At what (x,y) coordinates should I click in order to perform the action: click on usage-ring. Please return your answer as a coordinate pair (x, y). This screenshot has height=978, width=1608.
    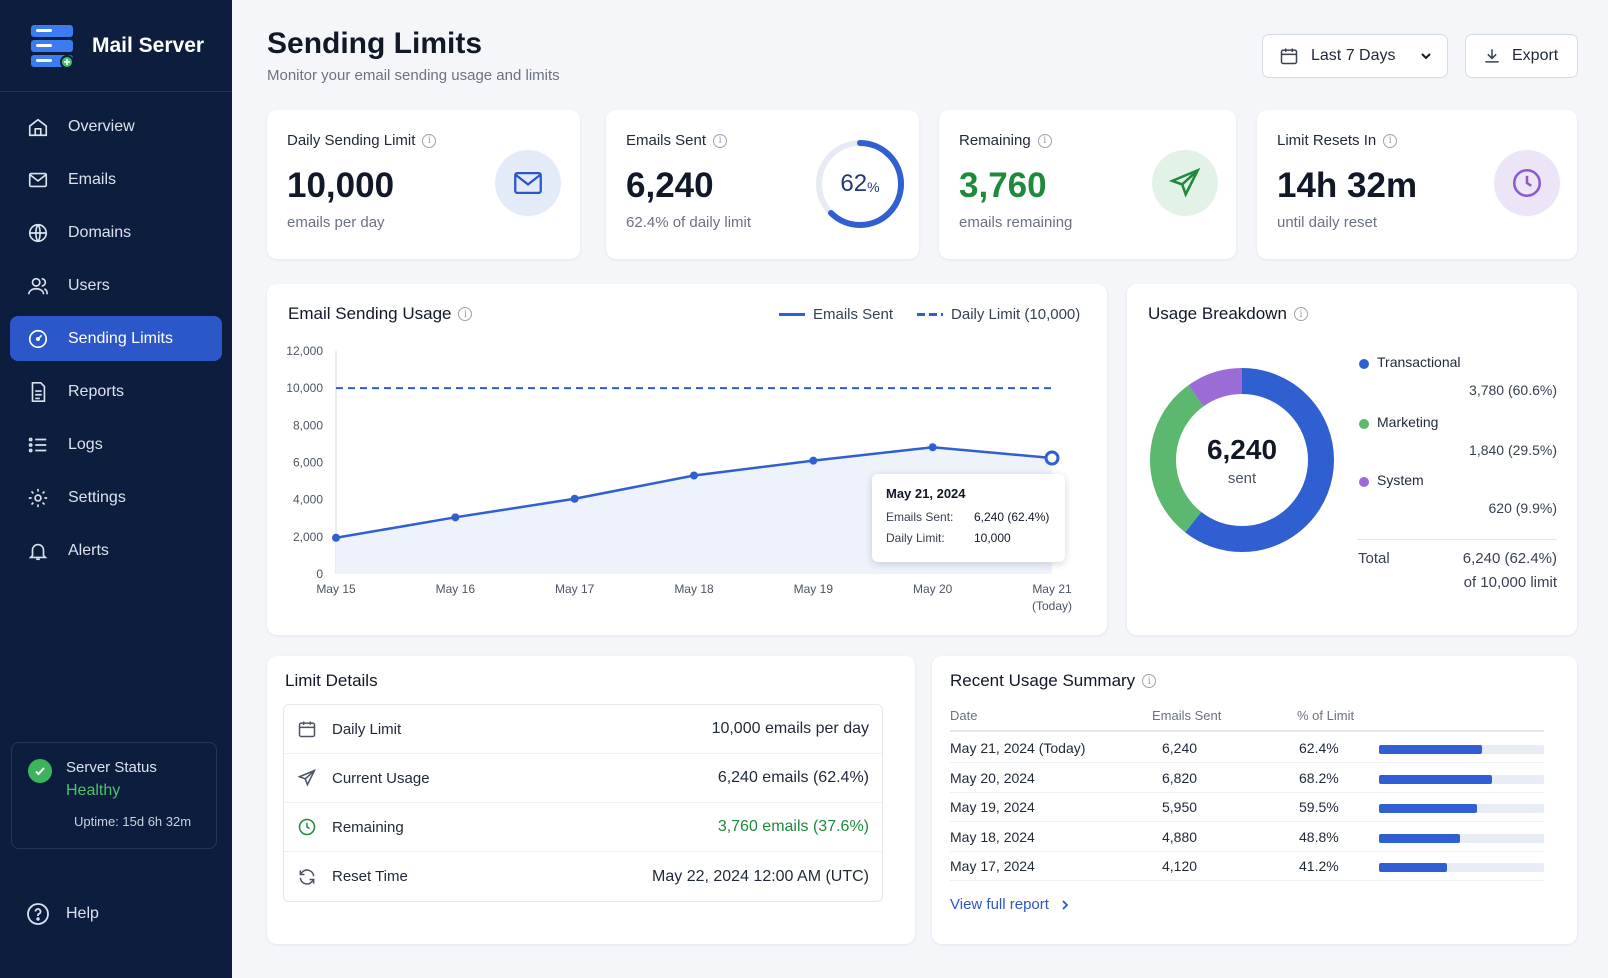
    Looking at the image, I should click on (860, 184).